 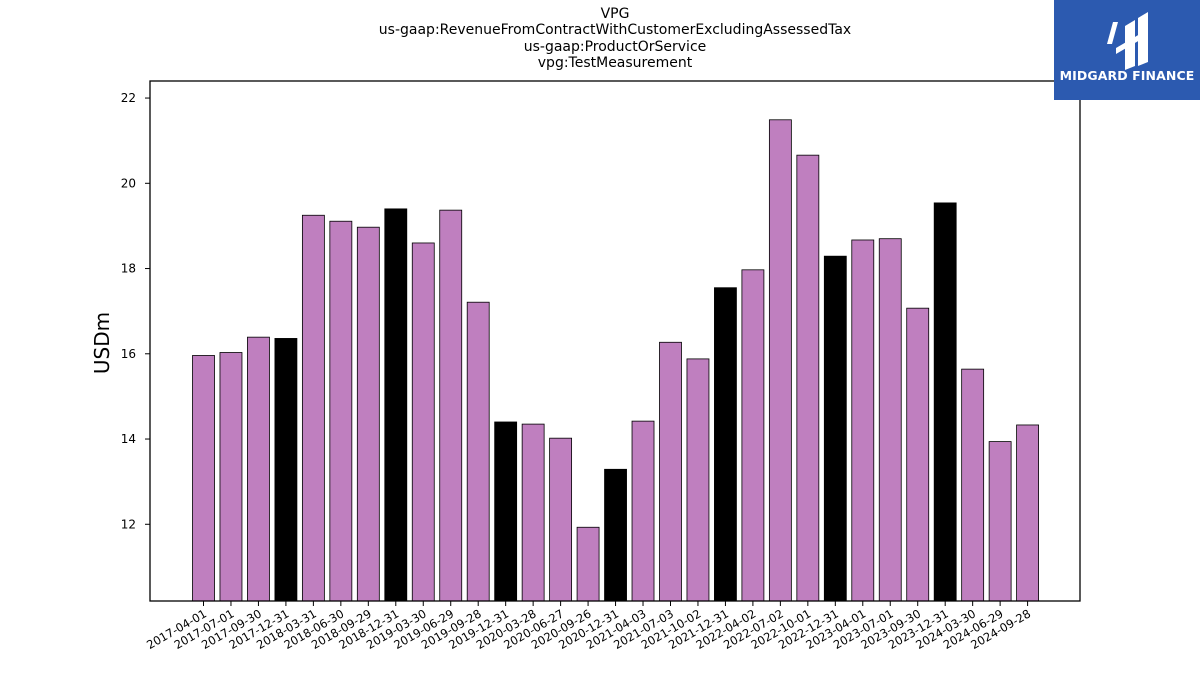 What do you see at coordinates (128, 98) in the screenshot?
I see `y-tick-label: 22` at bounding box center [128, 98].